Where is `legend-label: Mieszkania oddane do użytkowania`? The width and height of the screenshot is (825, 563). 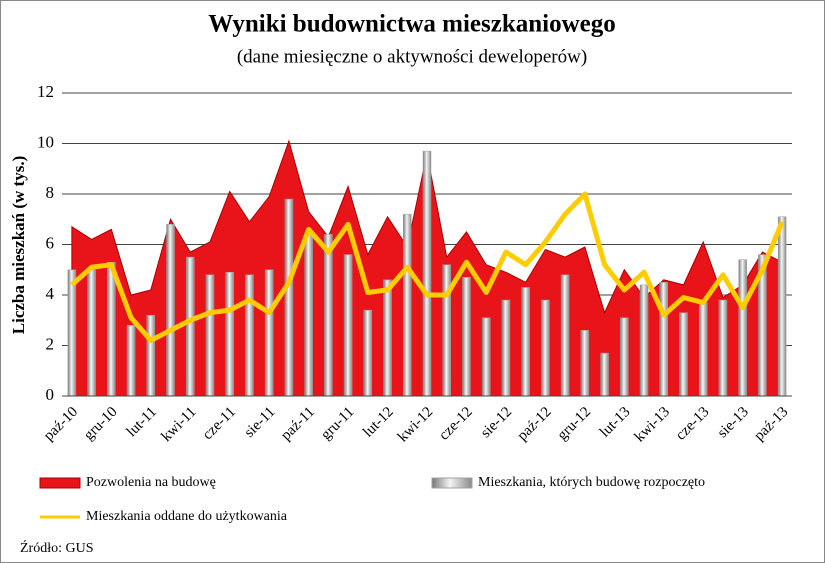 legend-label: Mieszkania oddane do użytkowania is located at coordinates (187, 516).